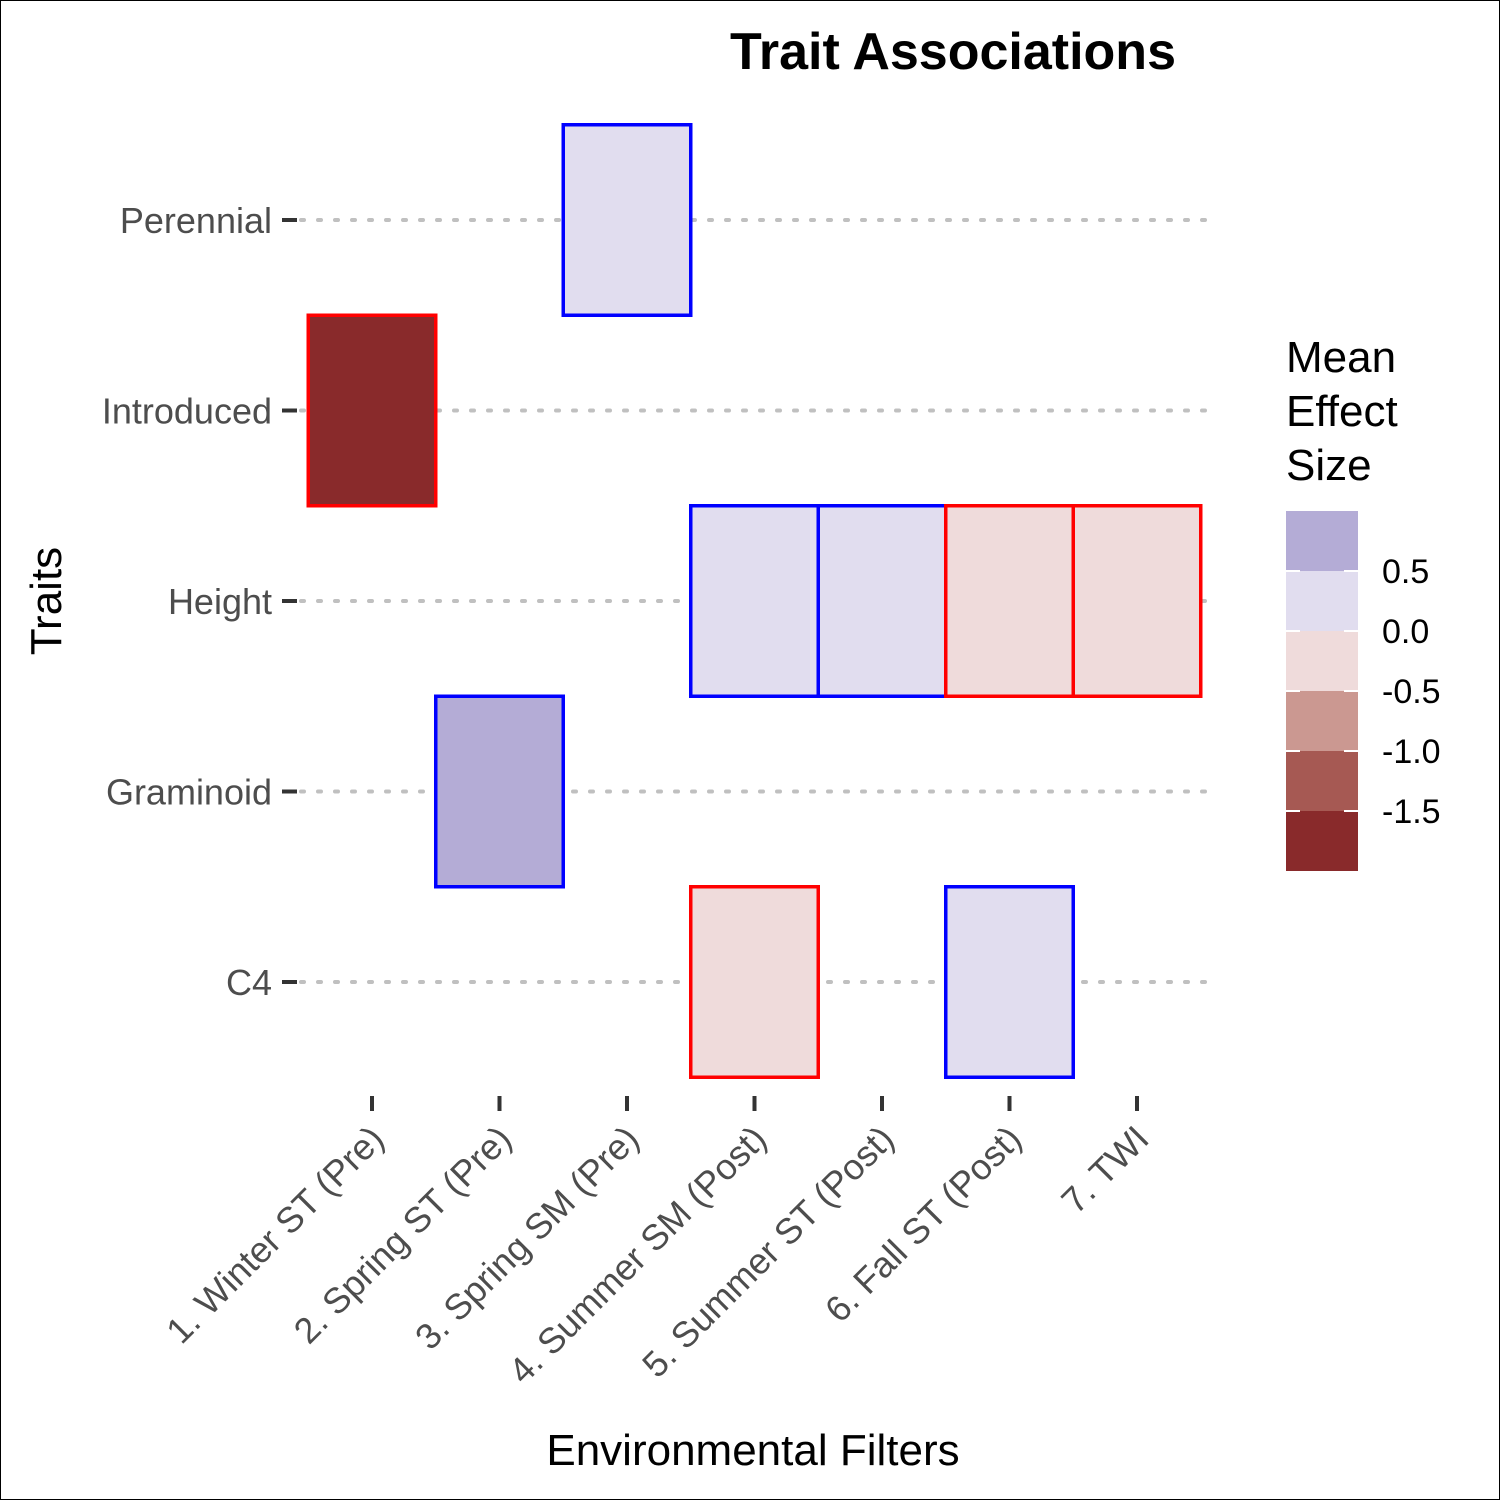  I want to click on legend-label: -0.5, so click(1411, 692).